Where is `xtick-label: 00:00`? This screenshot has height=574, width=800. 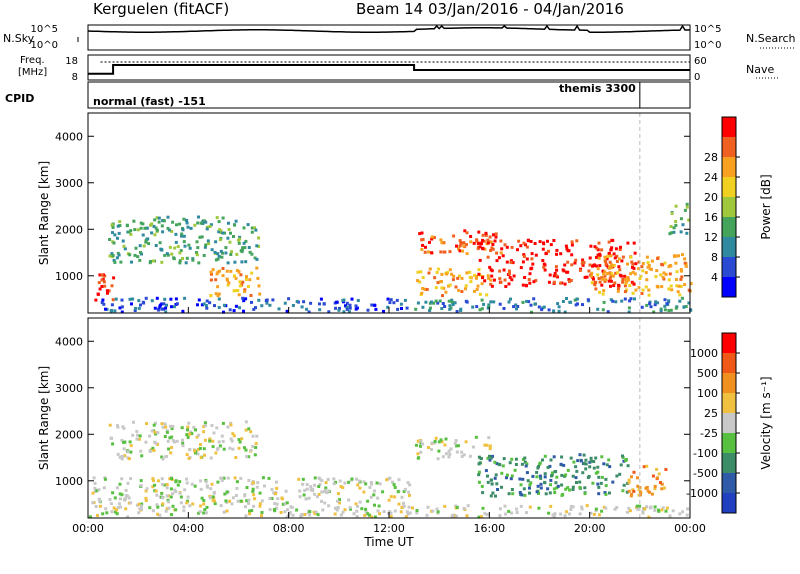 xtick-label: 00:00 is located at coordinates (88, 528).